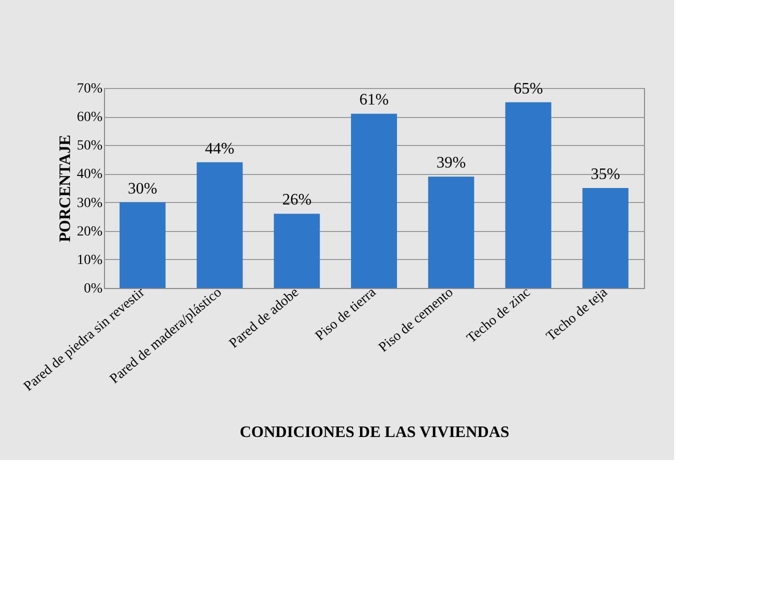 This screenshot has width=757, height=608. Describe the element at coordinates (528, 89) in the screenshot. I see `data-label: 65%` at that location.